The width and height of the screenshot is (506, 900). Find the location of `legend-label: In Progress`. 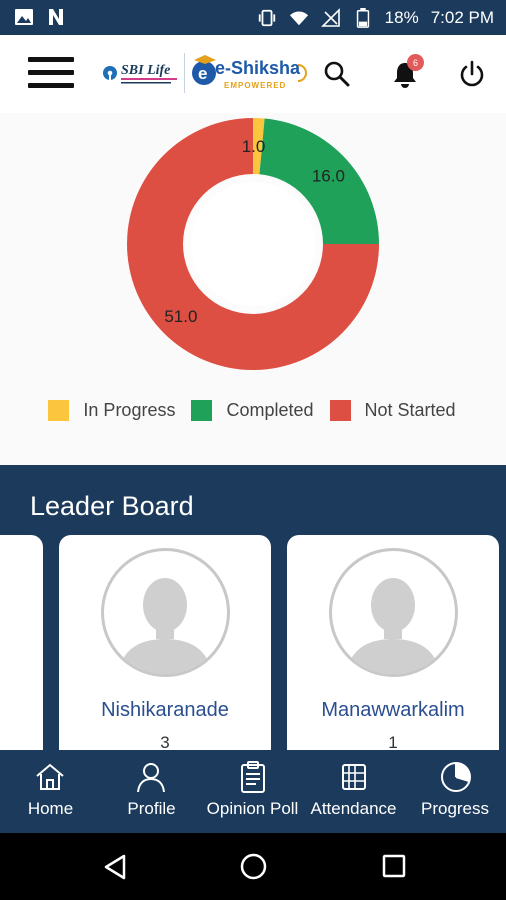

legend-label: In Progress is located at coordinates (129, 409).